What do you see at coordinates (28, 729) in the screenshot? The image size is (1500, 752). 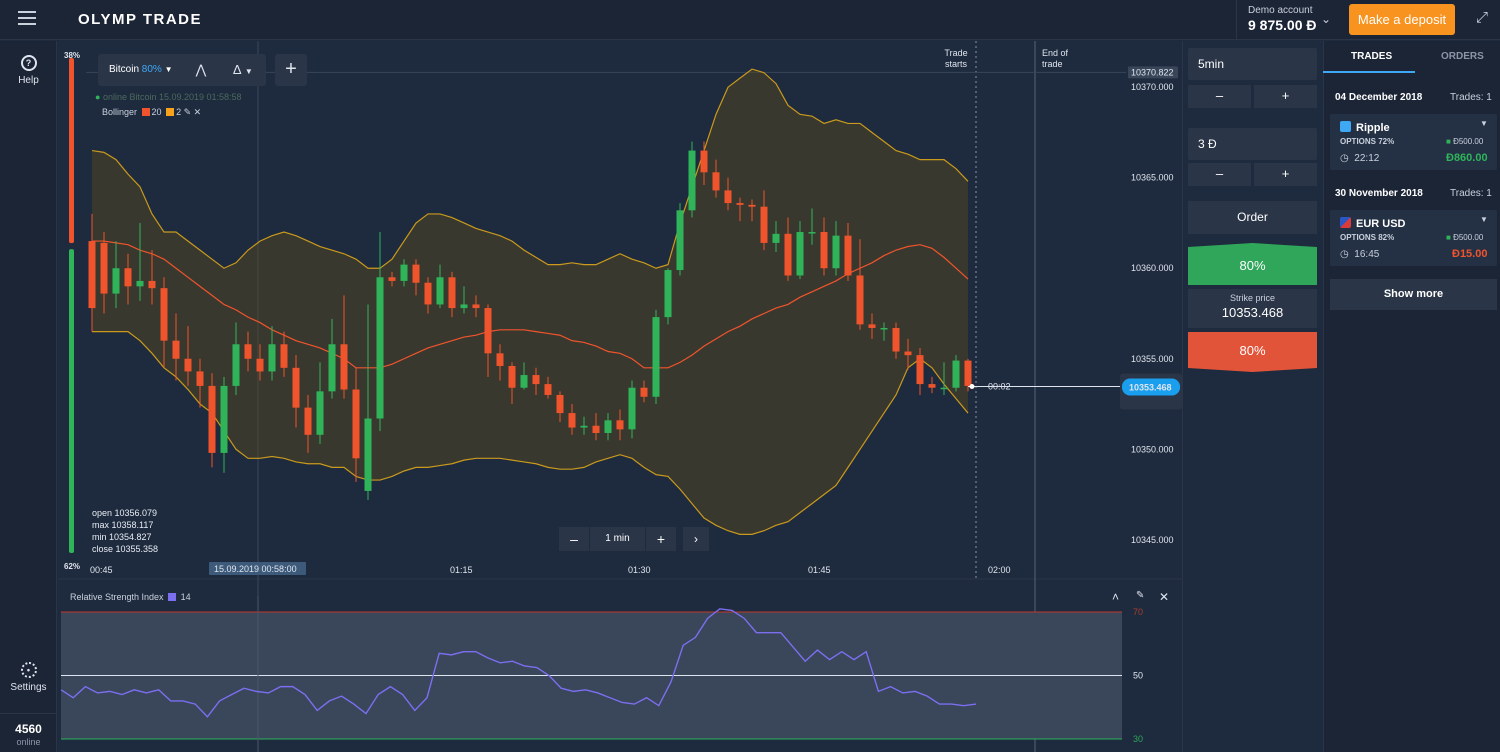 I see `online-count: 4560` at bounding box center [28, 729].